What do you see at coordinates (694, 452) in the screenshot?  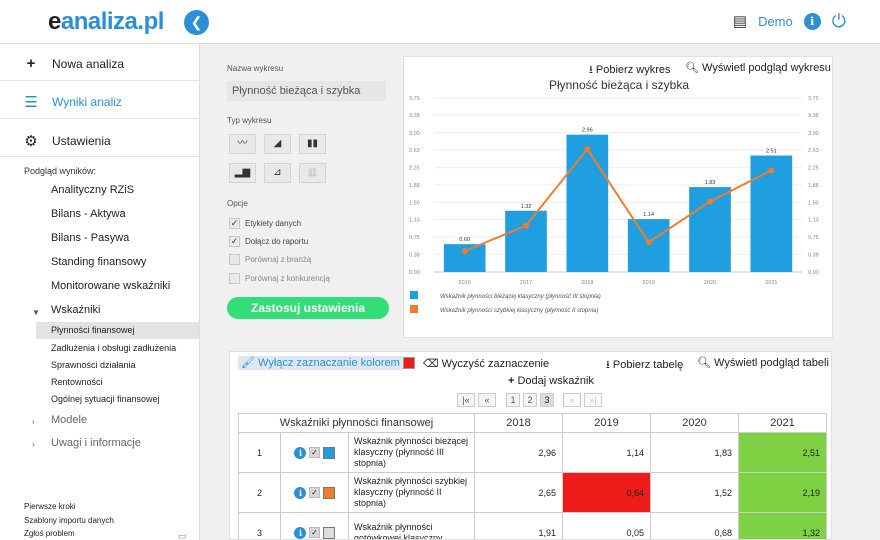 I see `value-cell: 1,83` at bounding box center [694, 452].